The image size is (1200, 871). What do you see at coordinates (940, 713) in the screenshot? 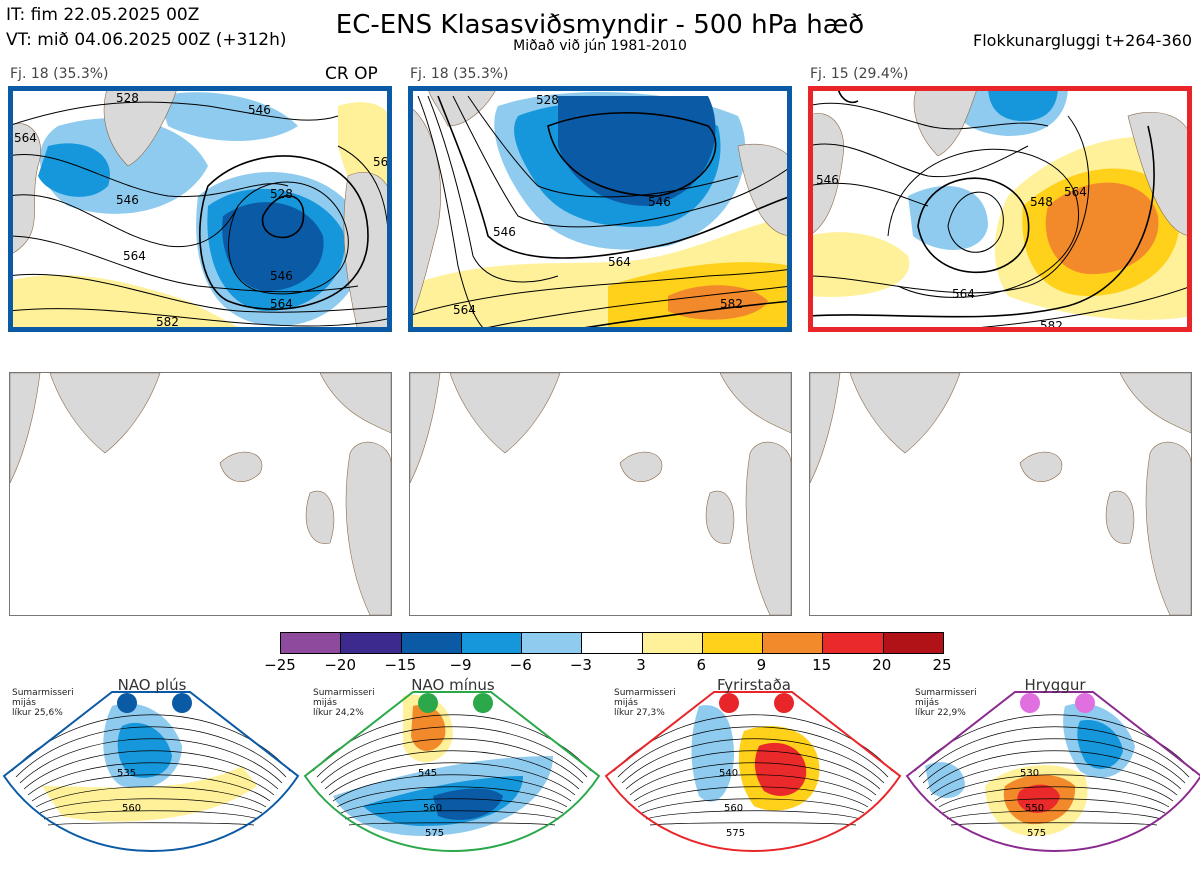
I see `regime-info-line: líkur 22,9%` at bounding box center [940, 713].